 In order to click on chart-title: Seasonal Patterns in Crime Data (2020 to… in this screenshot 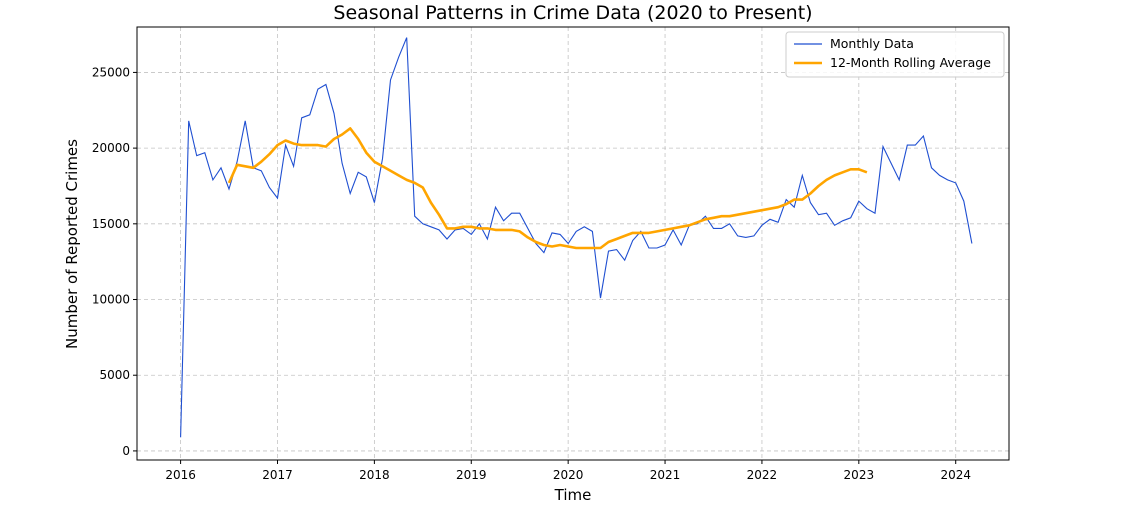, I will do `click(572, 13)`.